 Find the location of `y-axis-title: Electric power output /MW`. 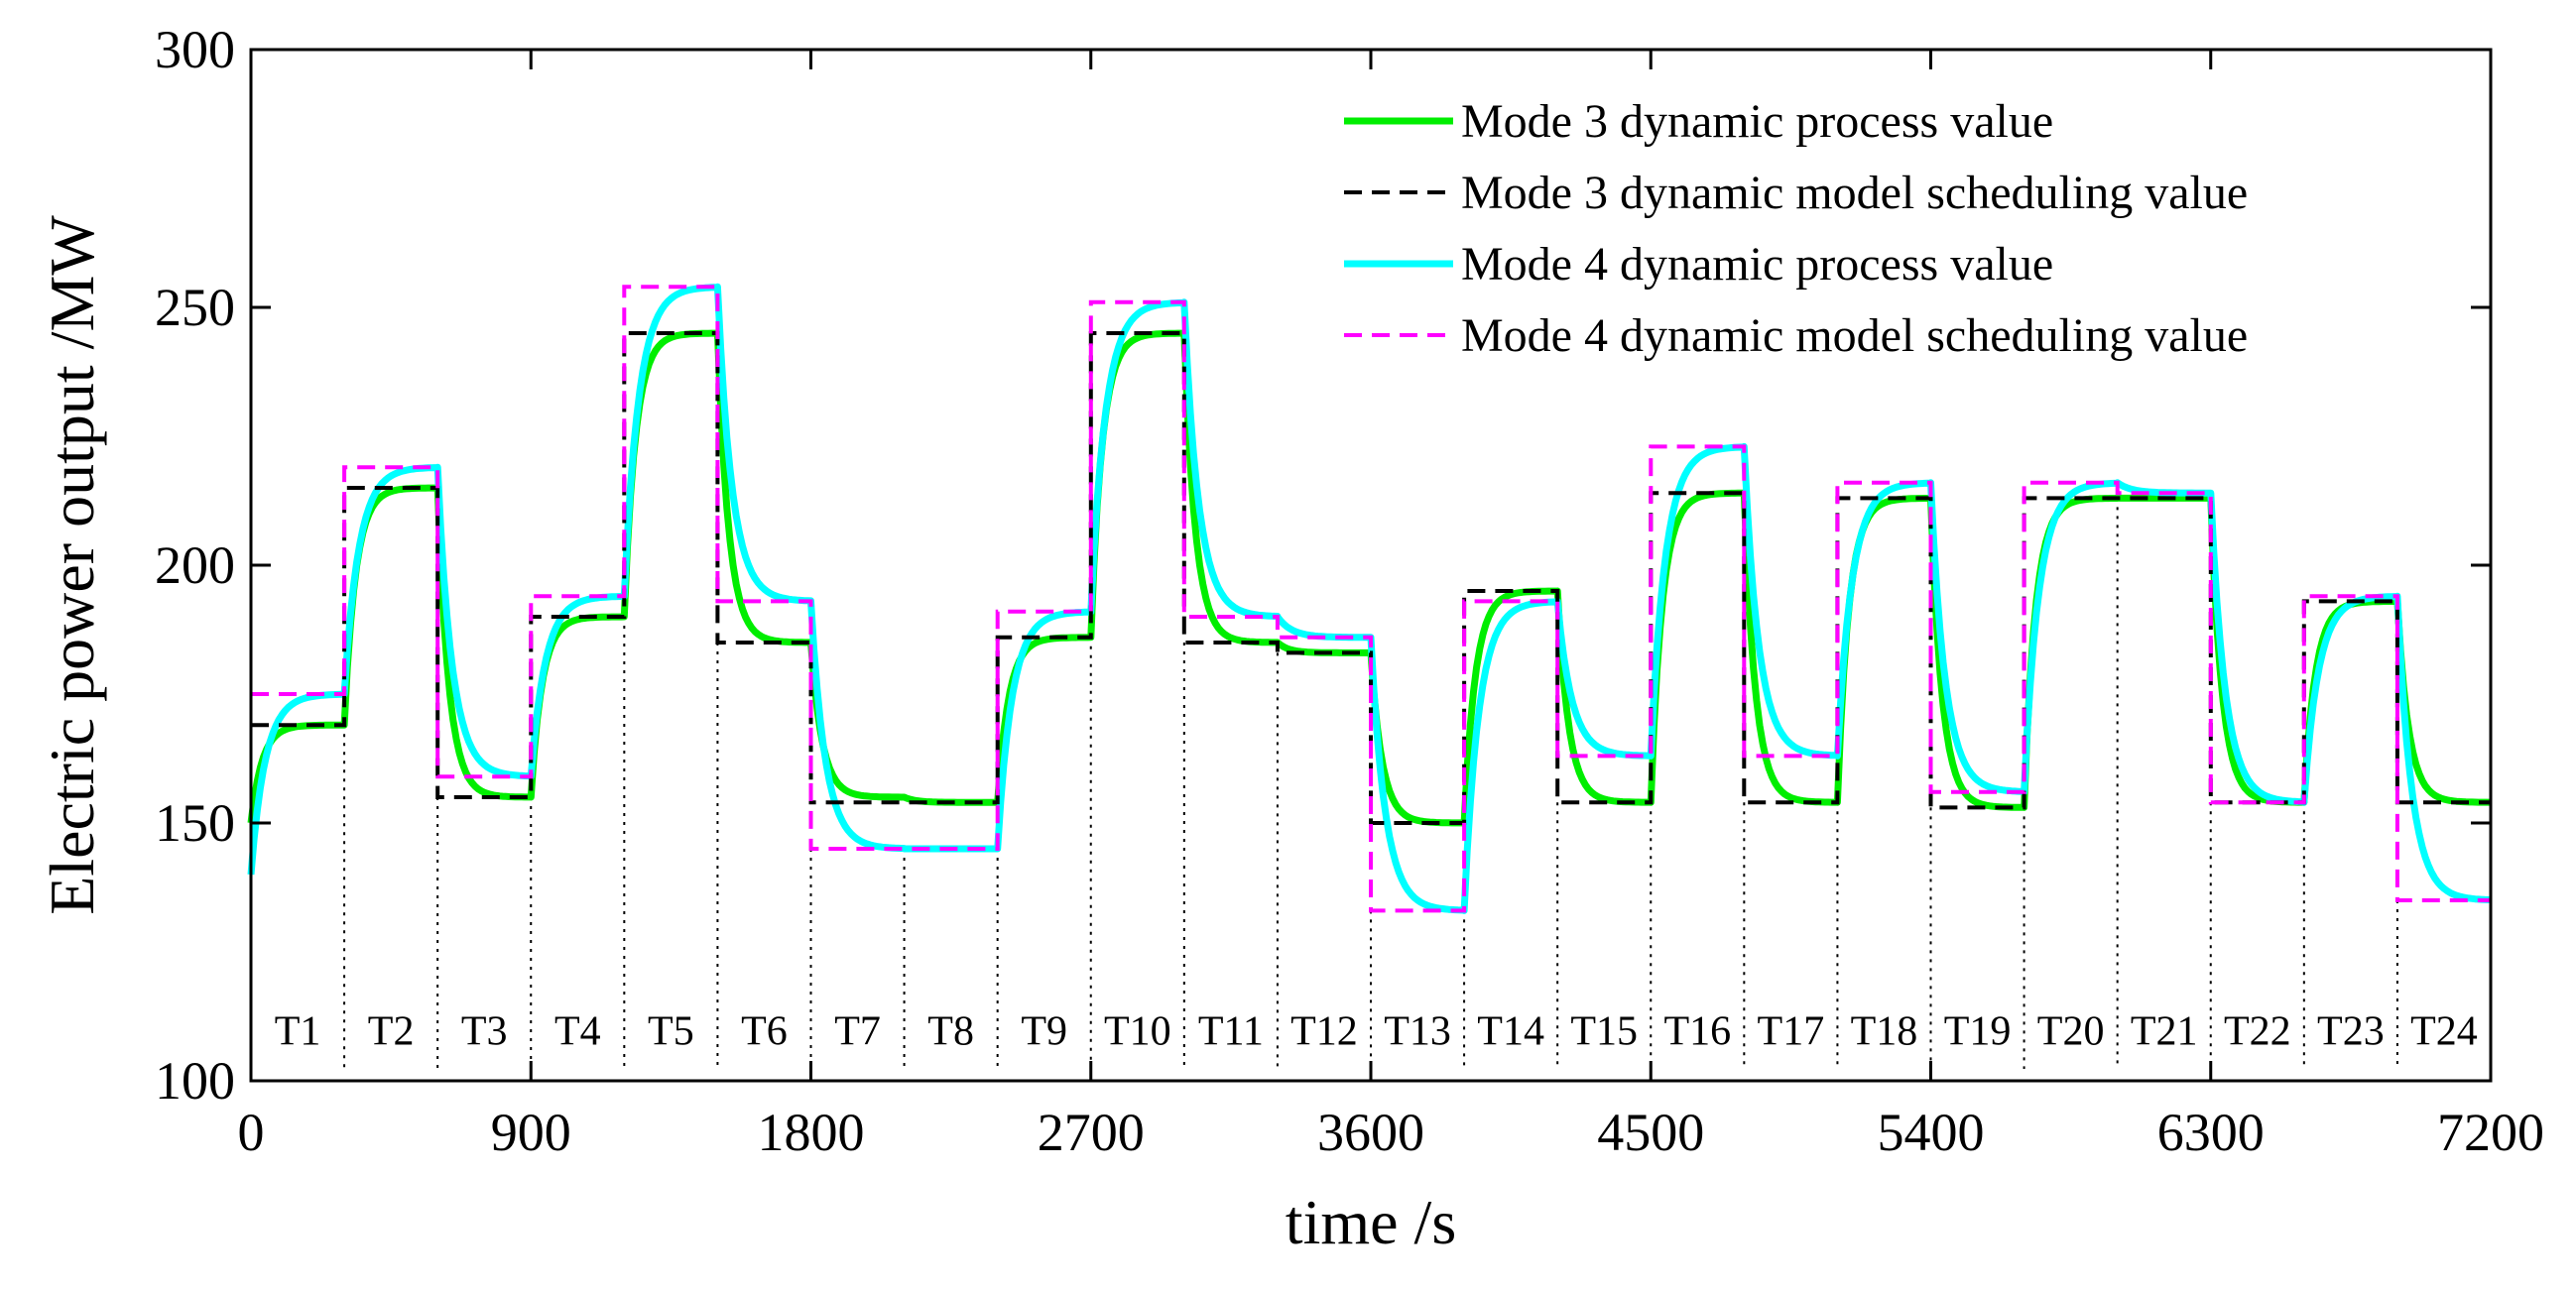

y-axis-title: Electric power output /MW is located at coordinates (72, 565).